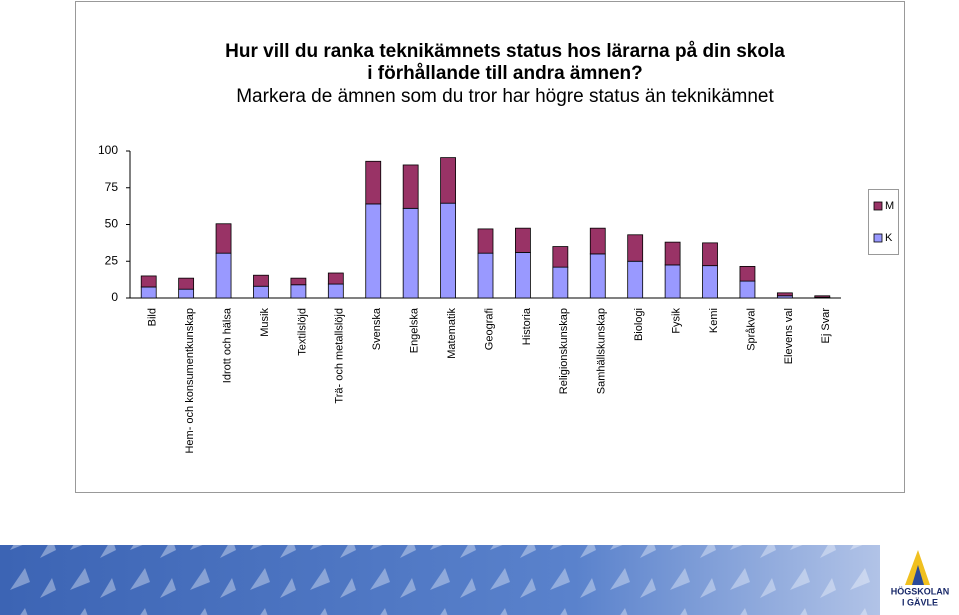  What do you see at coordinates (883, 222) in the screenshot?
I see `legend-box` at bounding box center [883, 222].